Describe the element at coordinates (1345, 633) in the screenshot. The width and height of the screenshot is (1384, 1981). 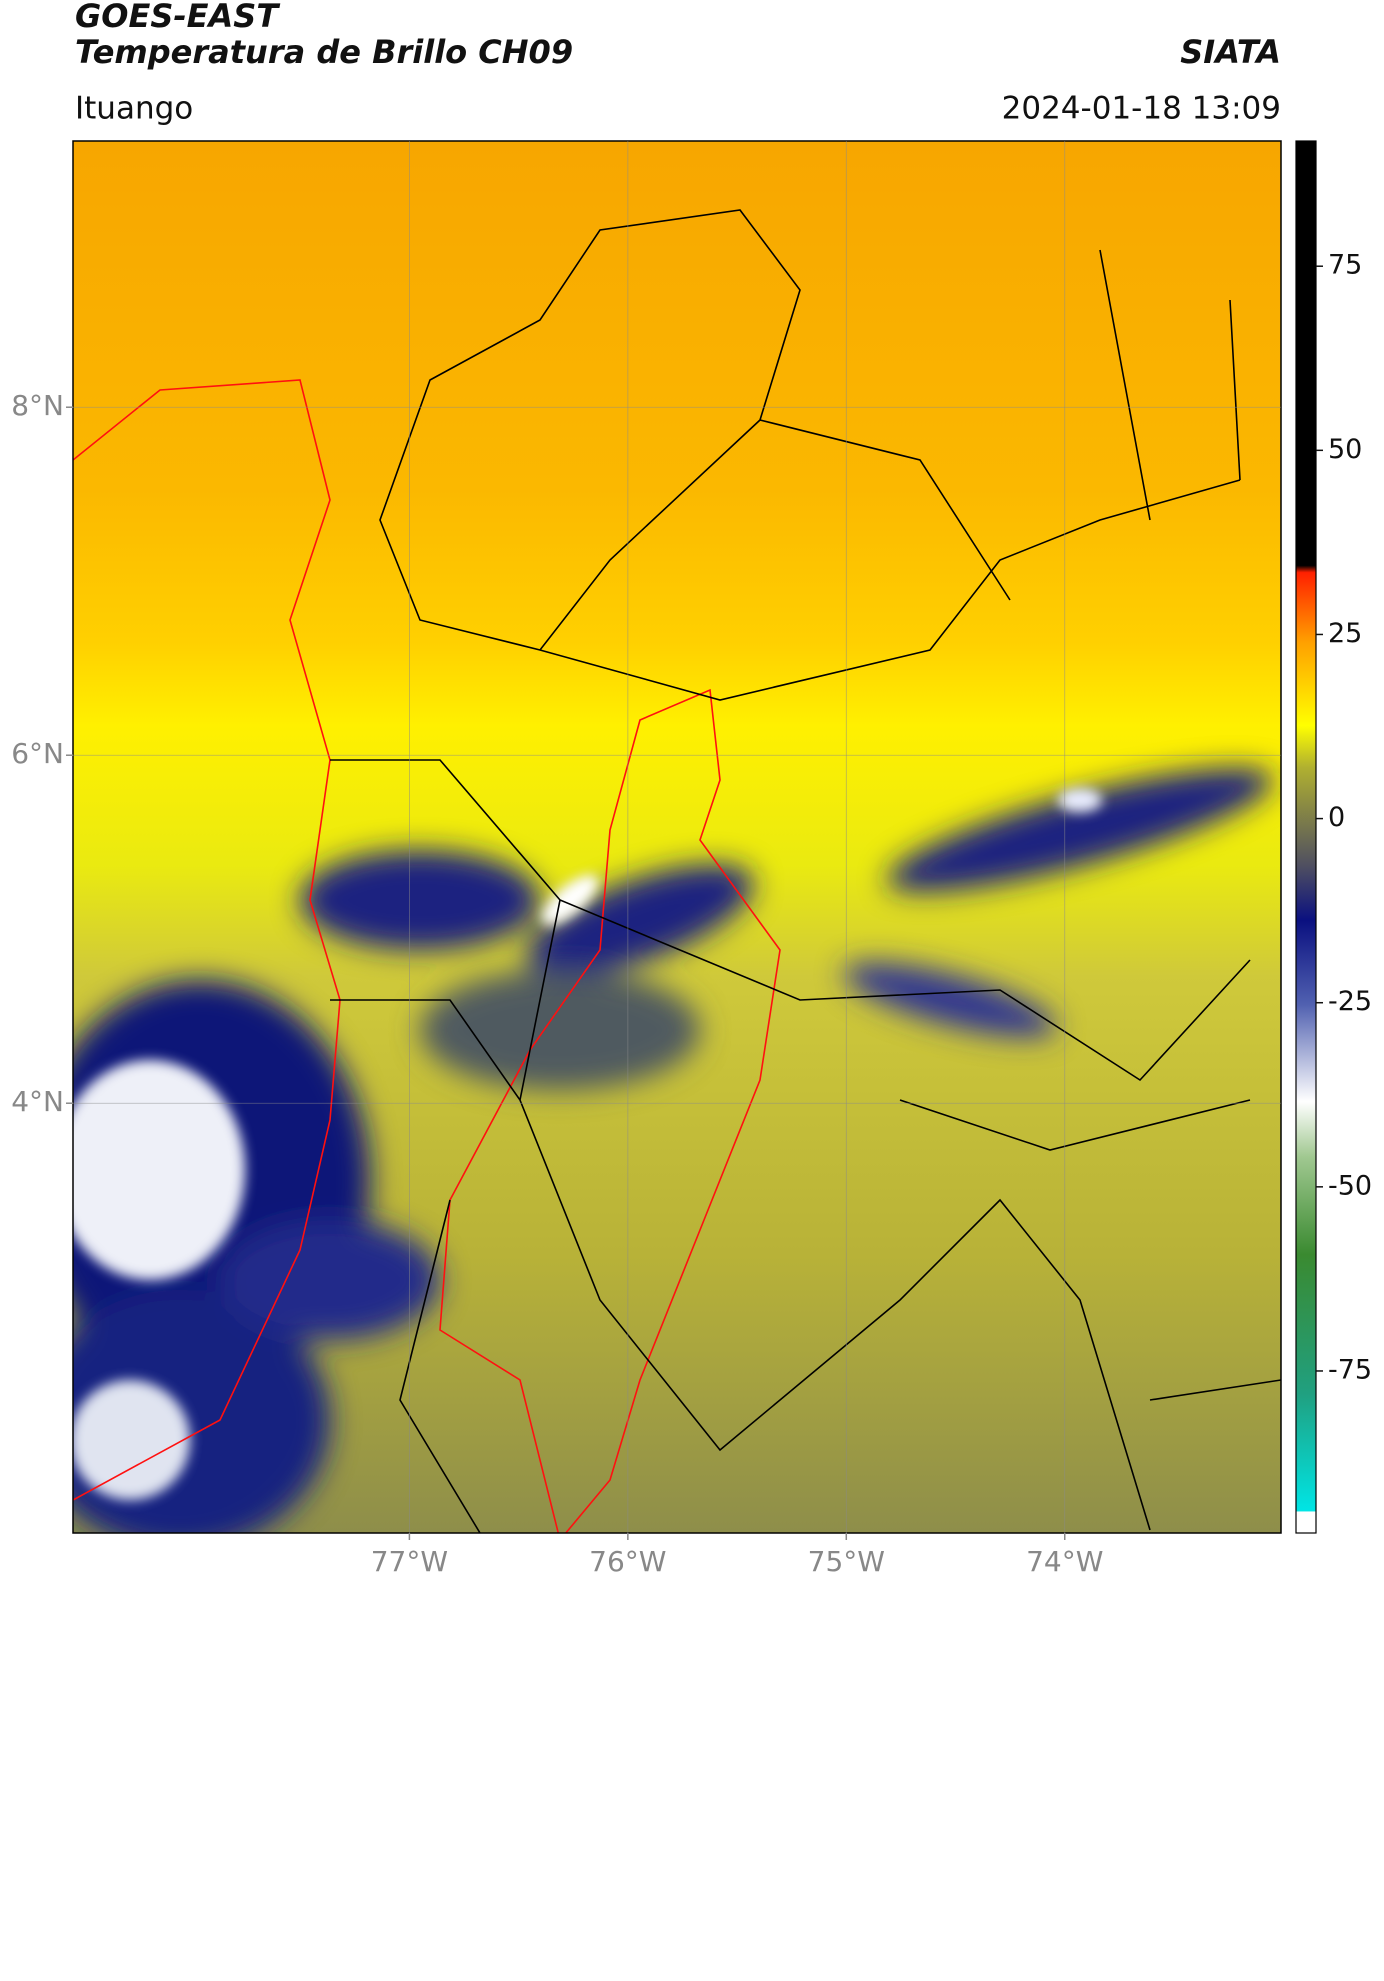
I see `colorbar-tick-label: 25` at that location.